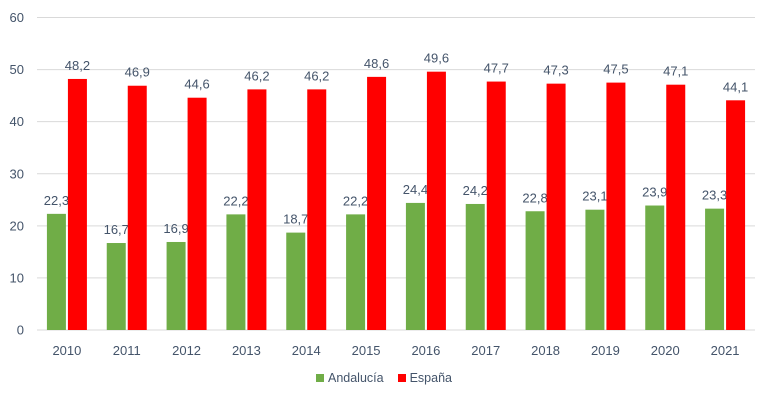 The image size is (768, 403). What do you see at coordinates (376, 63) in the screenshot?
I see `data-label: 48,6` at bounding box center [376, 63].